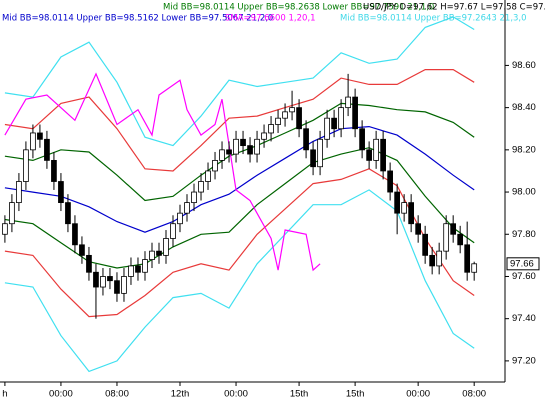 This screenshot has height=401, width=545. I want to click on y-tick-label: 98.00, so click(524, 192).